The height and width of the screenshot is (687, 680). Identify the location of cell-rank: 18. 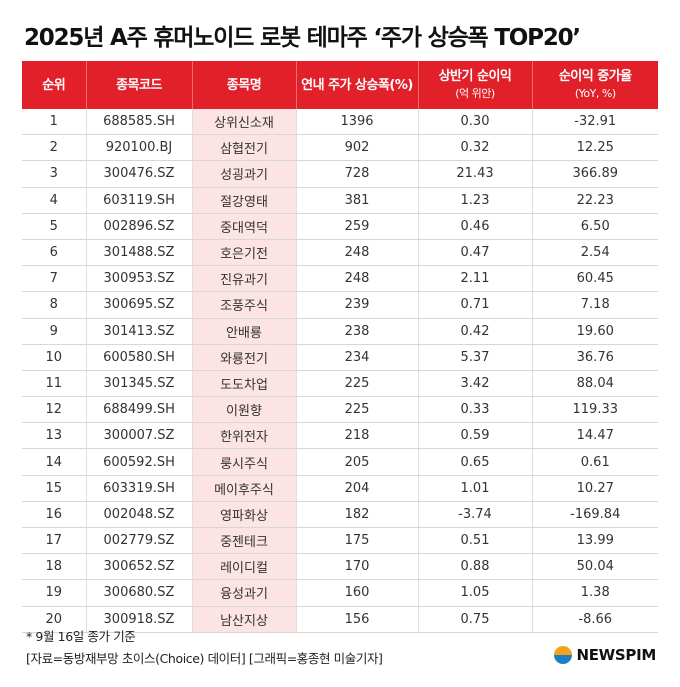
(54, 567).